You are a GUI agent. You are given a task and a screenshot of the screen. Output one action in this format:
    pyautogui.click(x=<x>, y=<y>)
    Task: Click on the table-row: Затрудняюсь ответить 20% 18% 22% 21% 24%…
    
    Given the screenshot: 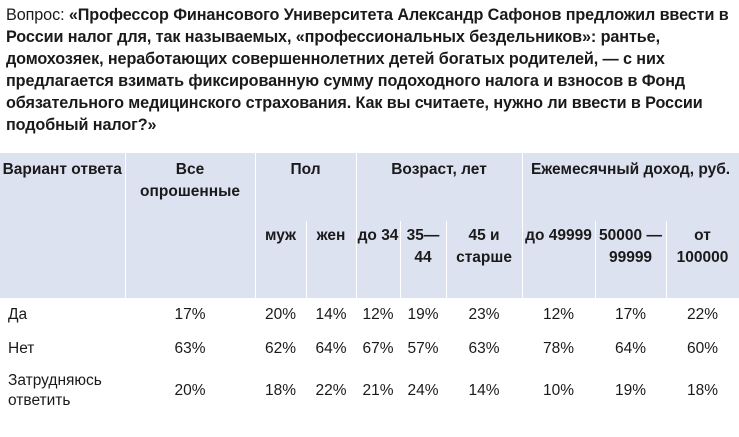 What is the action you would take?
    pyautogui.click(x=369, y=391)
    